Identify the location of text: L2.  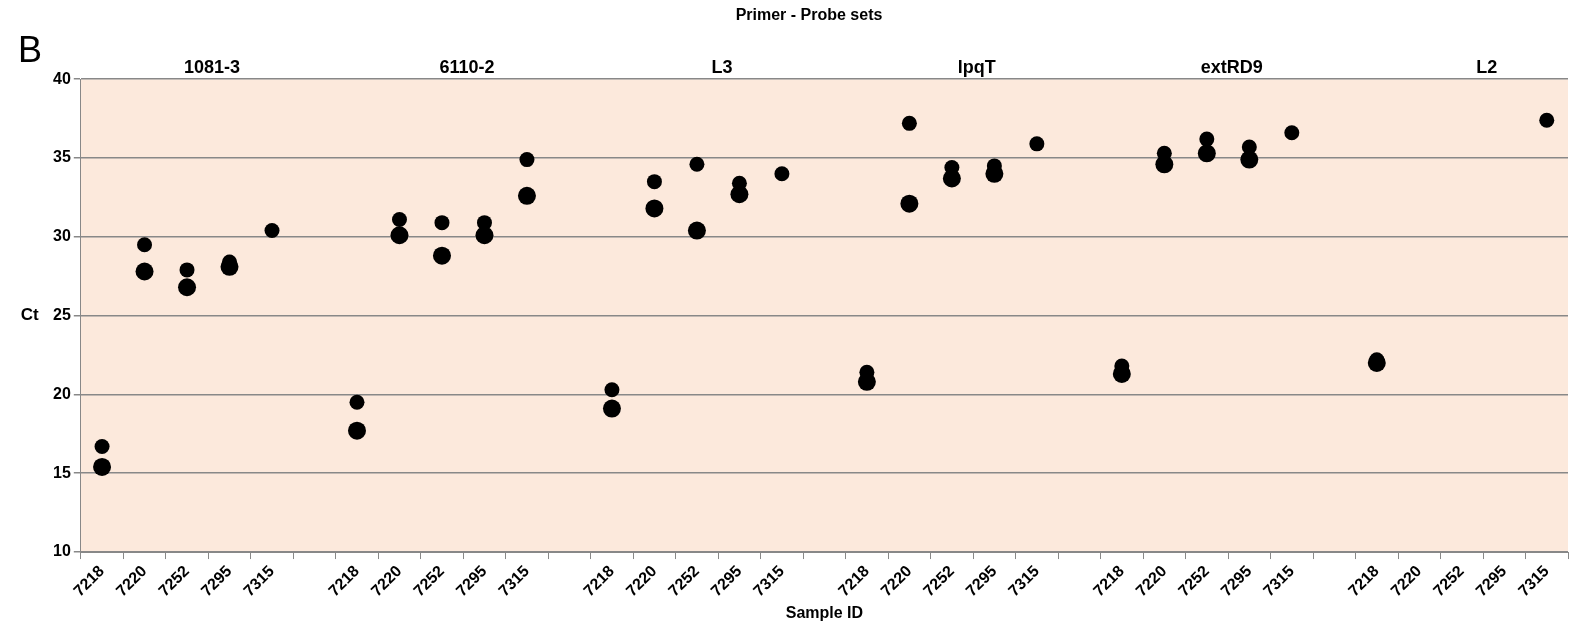
(1487, 67).